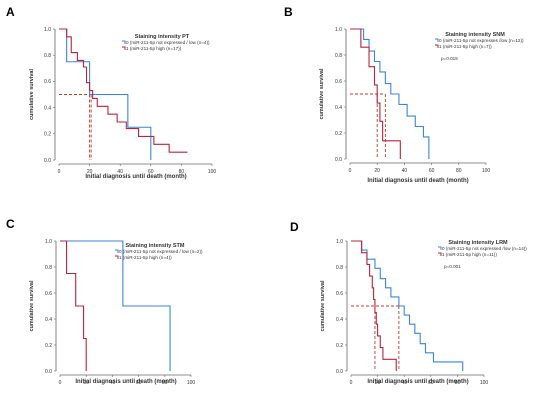  Describe the element at coordinates (161, 251) in the screenshot. I see `legend-entry: 0 (miR-211-5p not expressed / low (n=2))` at that location.